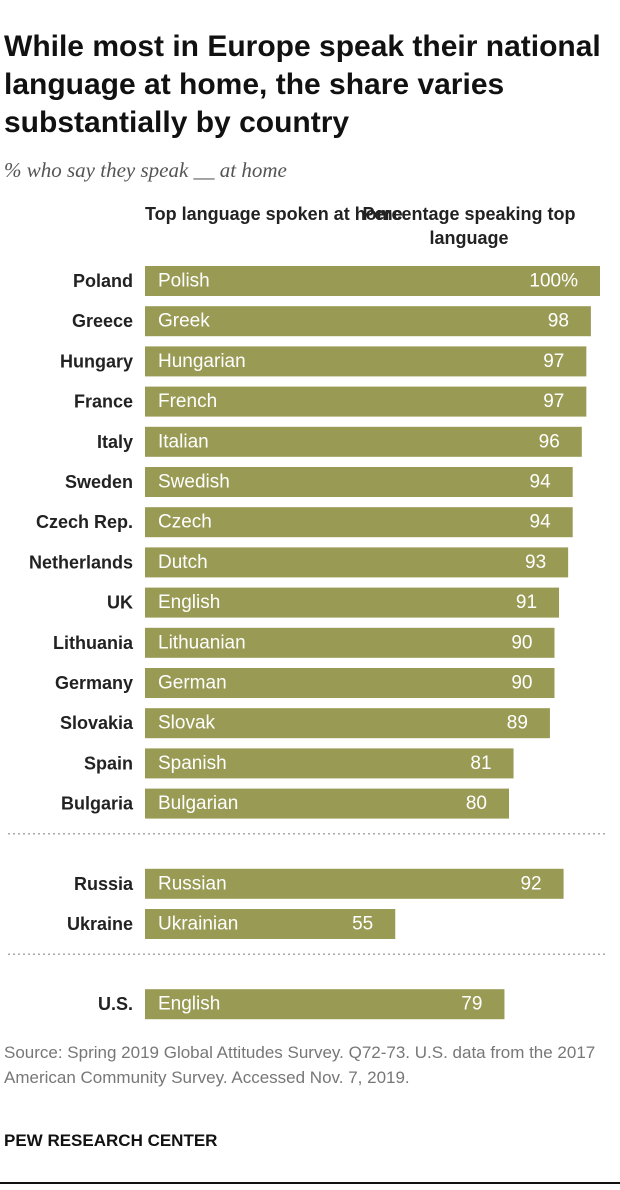  What do you see at coordinates (553, 281) in the screenshot?
I see `value-label: 100%` at bounding box center [553, 281].